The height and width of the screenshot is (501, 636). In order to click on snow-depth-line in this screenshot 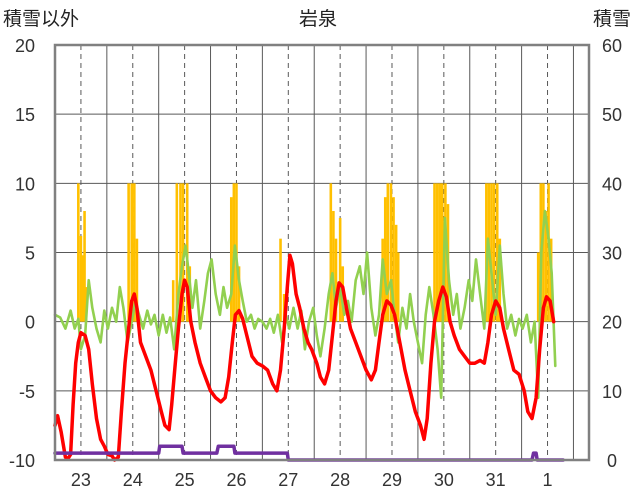, I will do `click(309, 453)`.